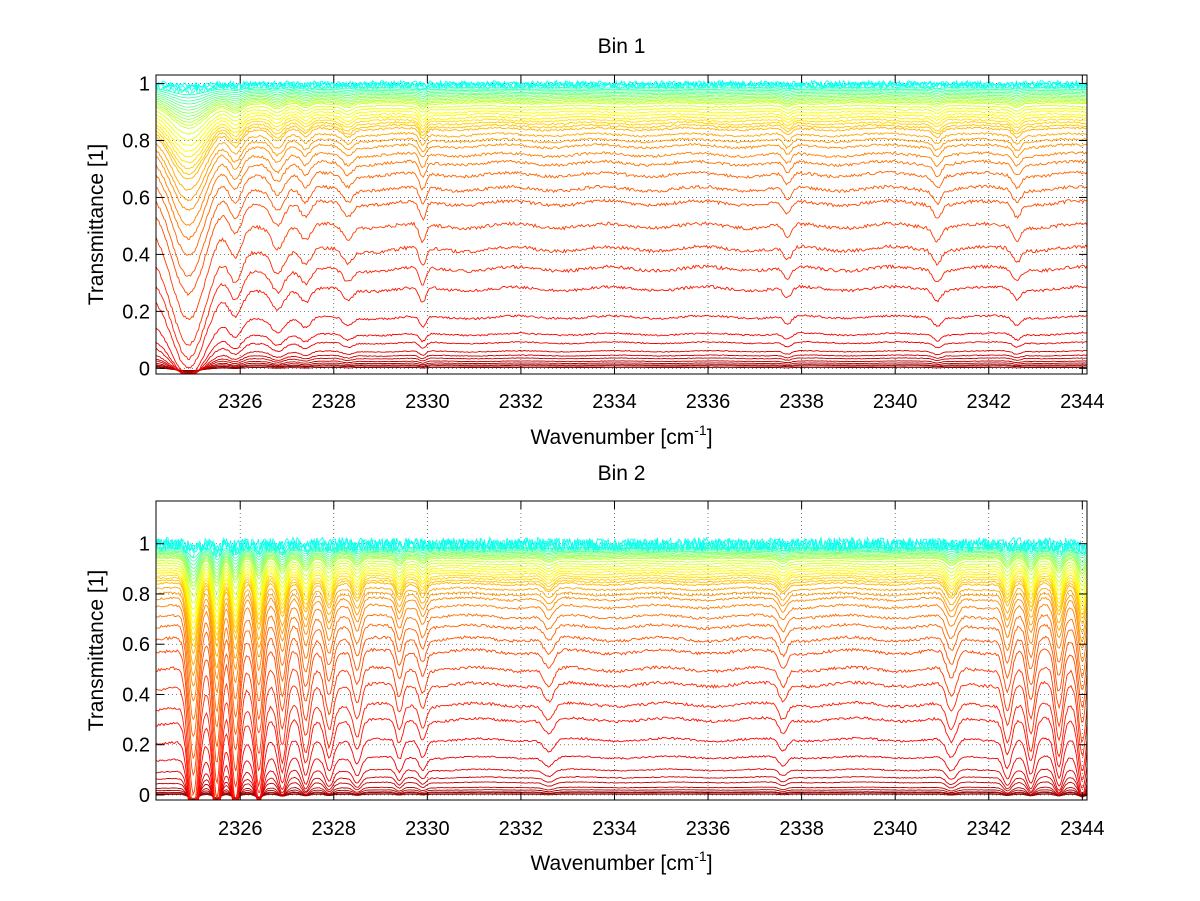 The image size is (1200, 901). What do you see at coordinates (622, 473) in the screenshot?
I see `chart-title: Bin 2` at bounding box center [622, 473].